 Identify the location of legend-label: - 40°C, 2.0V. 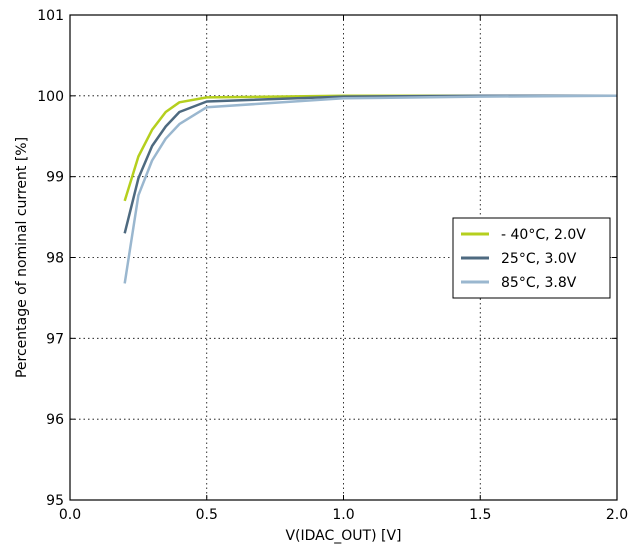
(543, 235).